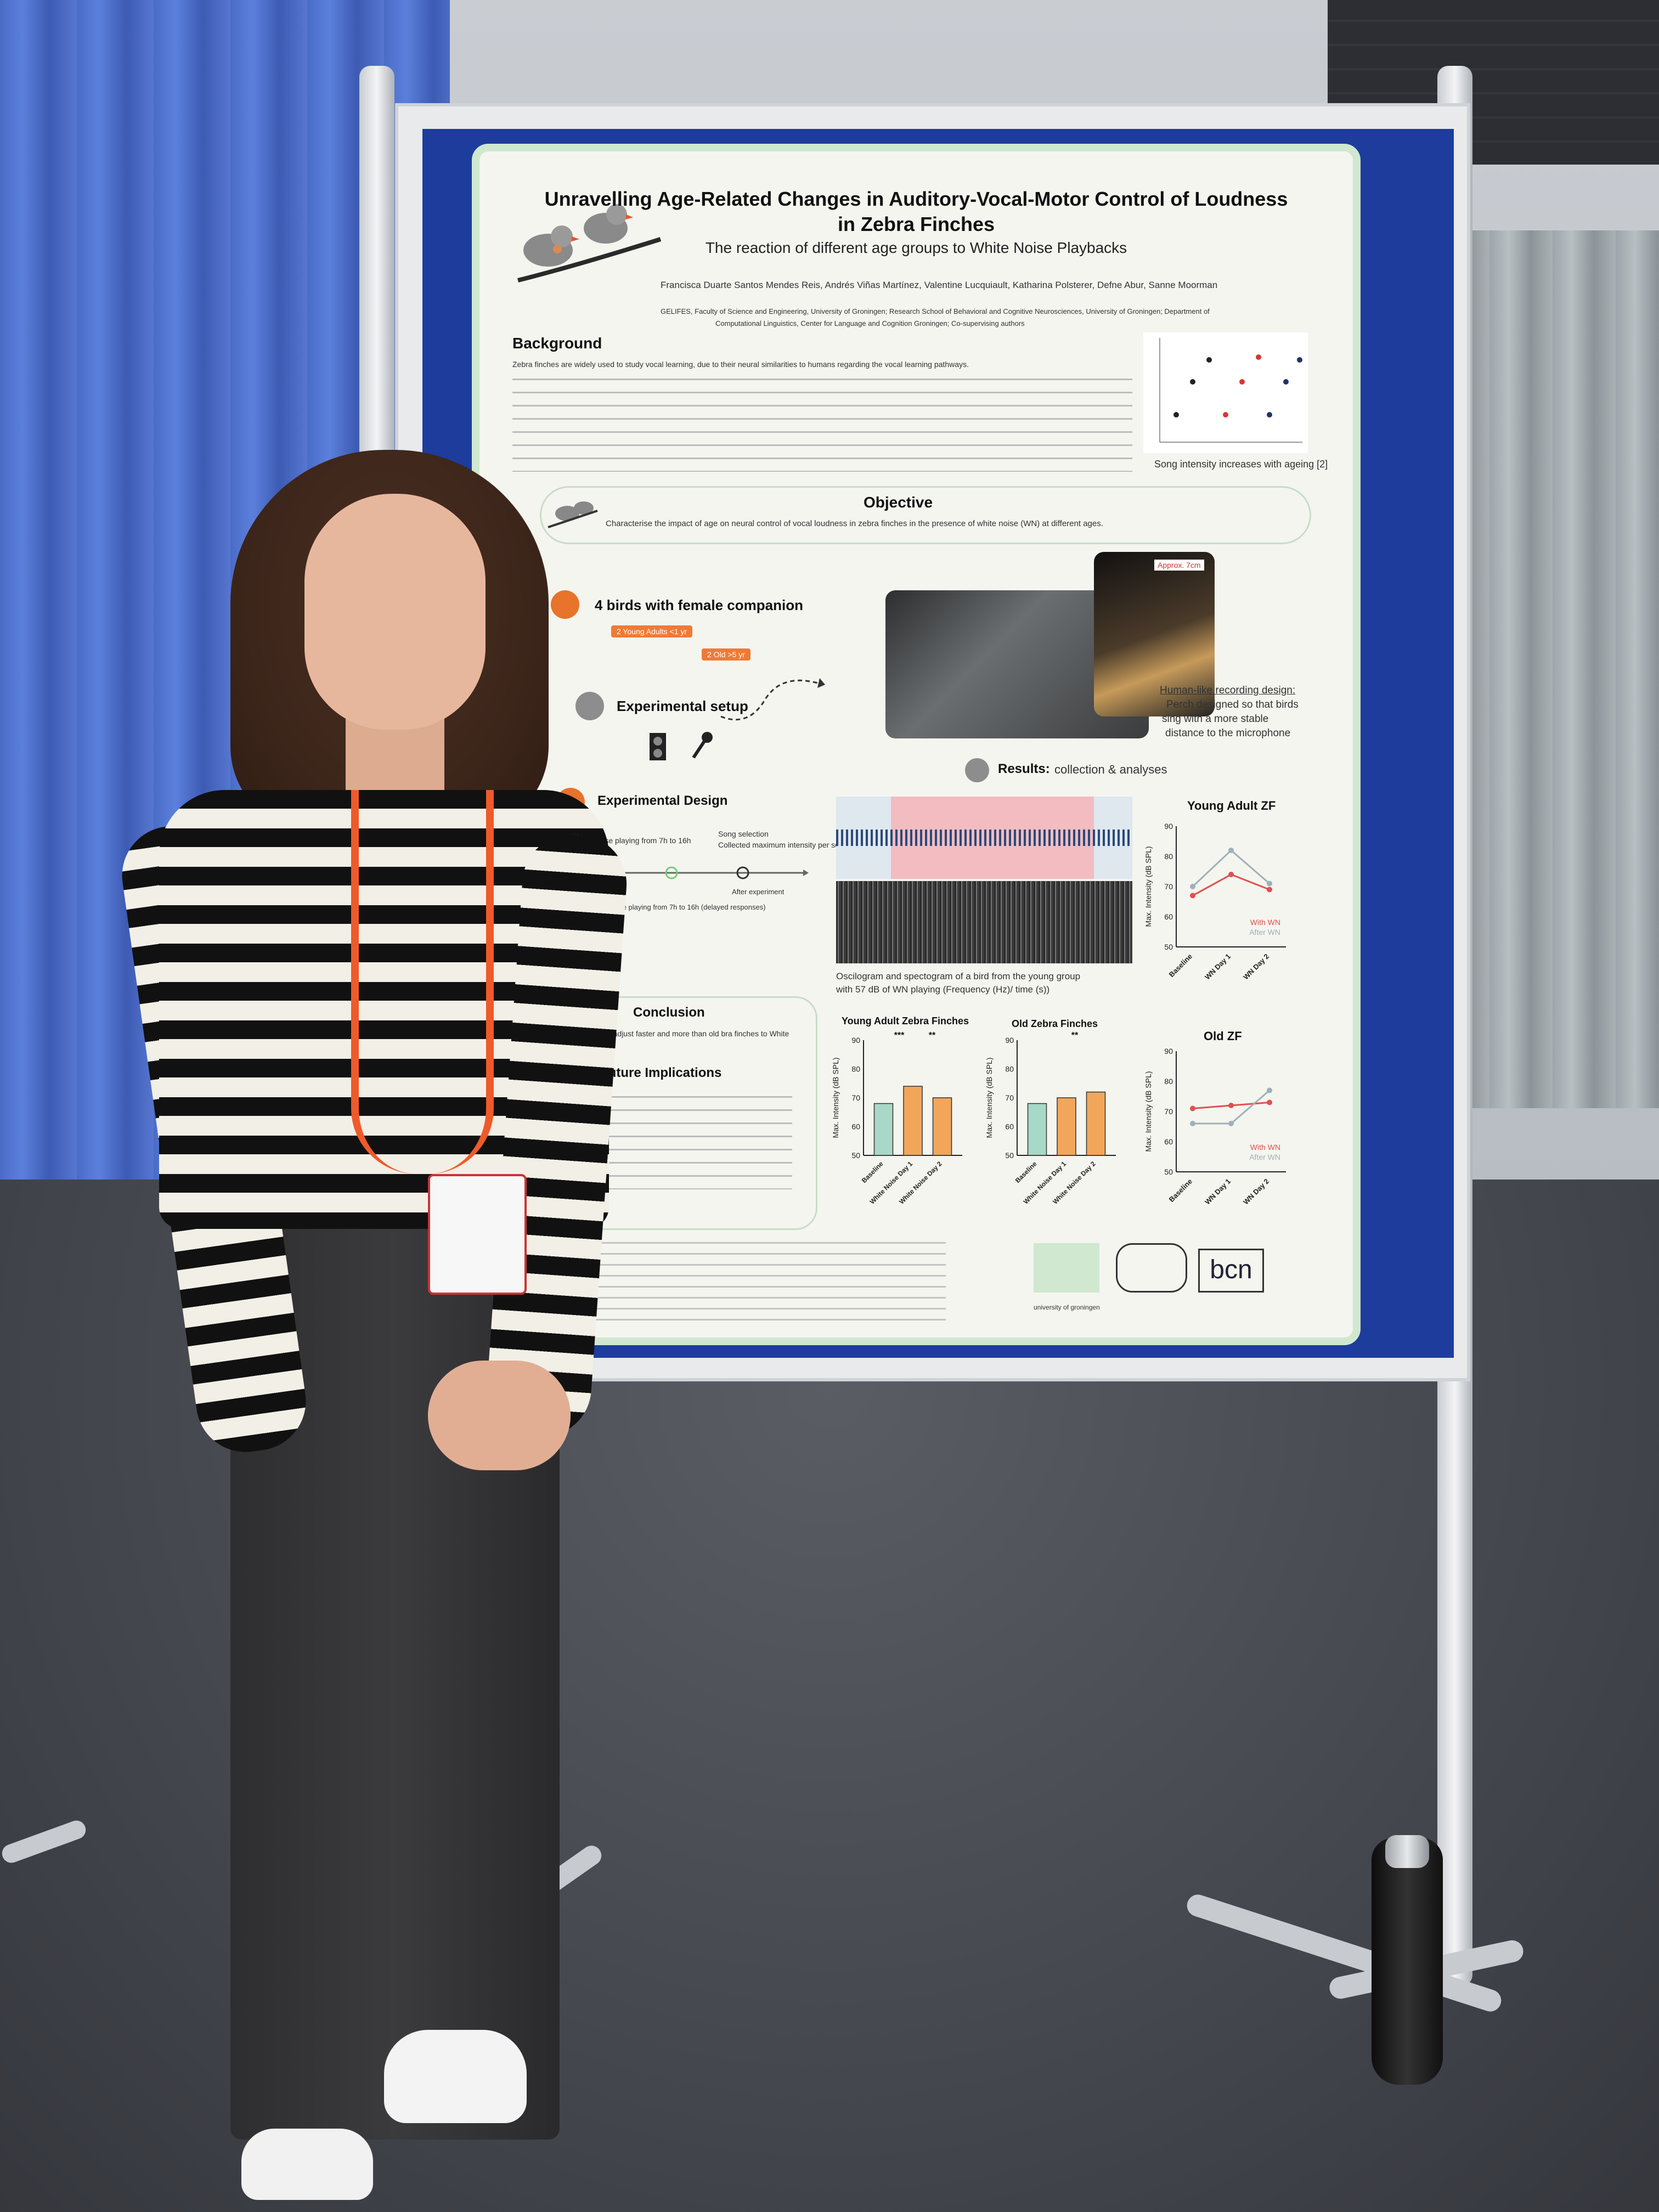 The height and width of the screenshot is (2212, 1659). I want to click on ageing-chart-caption: Song intensity increases with ageing [2], so click(1241, 465).